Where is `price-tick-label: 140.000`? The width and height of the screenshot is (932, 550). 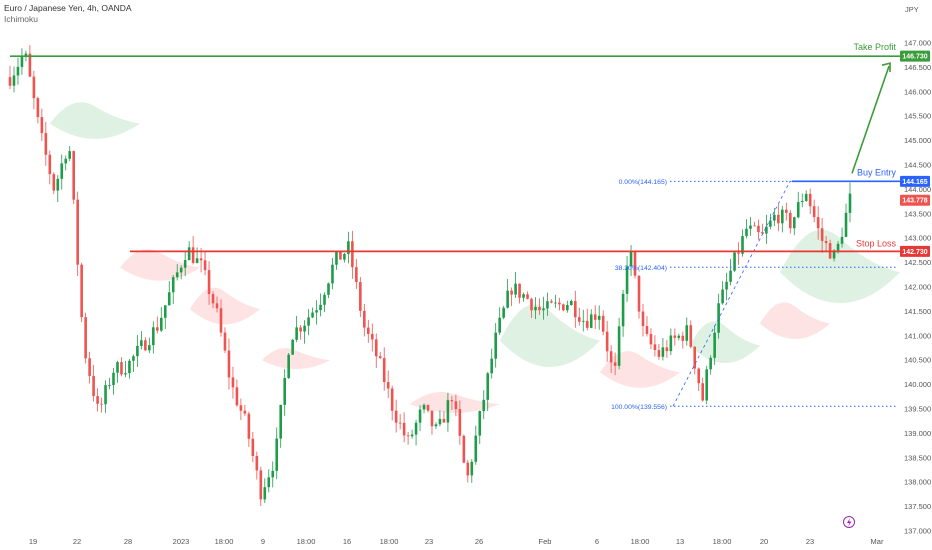 price-tick-label: 140.000 is located at coordinates (917, 384).